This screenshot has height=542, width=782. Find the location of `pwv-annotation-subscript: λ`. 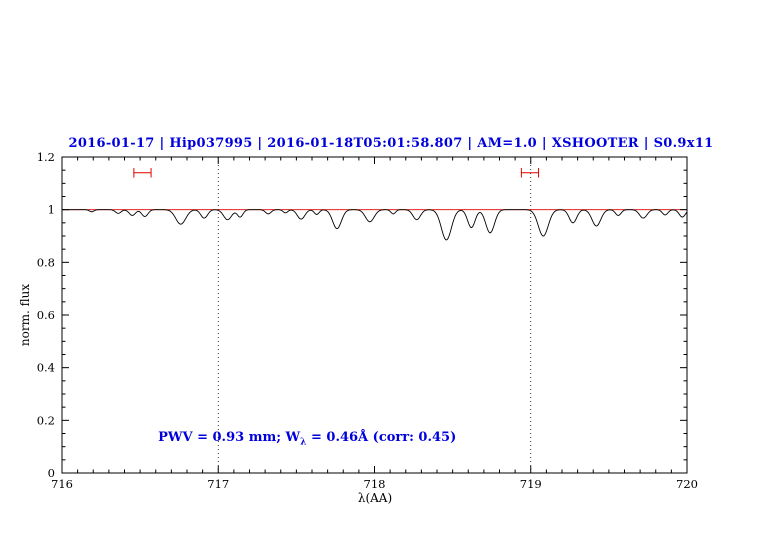

pwv-annotation-subscript: λ is located at coordinates (303, 442).